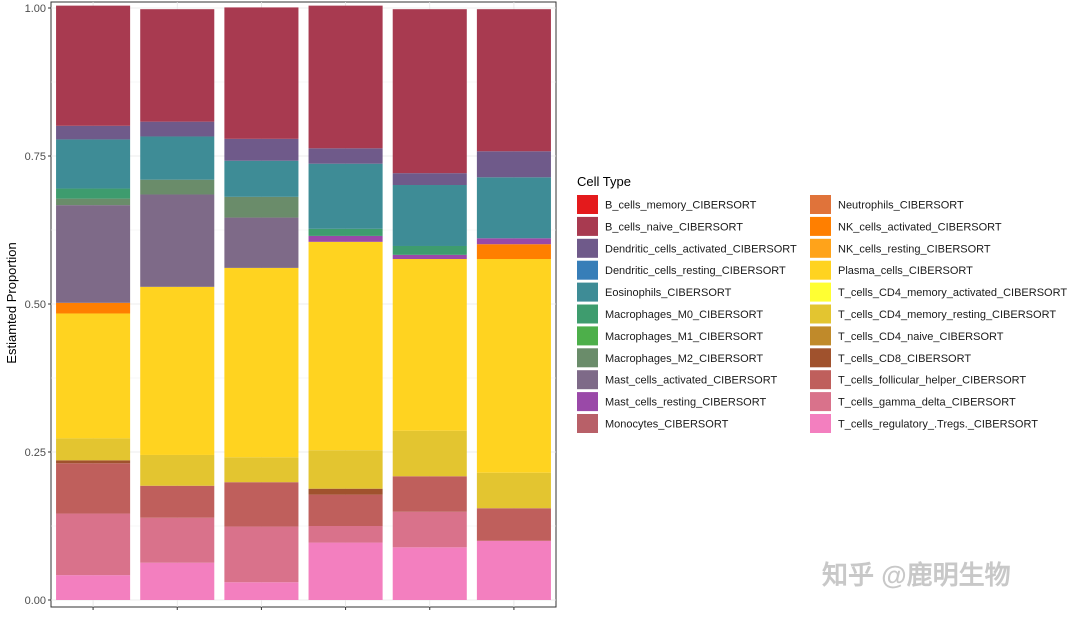 The height and width of the screenshot is (619, 1080). What do you see at coordinates (932, 381) in the screenshot?
I see `legend-label: T_cells_follicular_helper_CIBERSORT` at bounding box center [932, 381].